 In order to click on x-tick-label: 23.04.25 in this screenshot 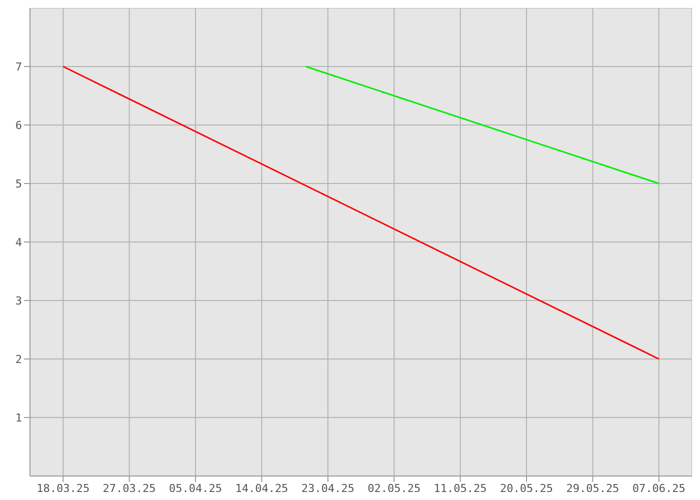, I will do `click(327, 488)`.